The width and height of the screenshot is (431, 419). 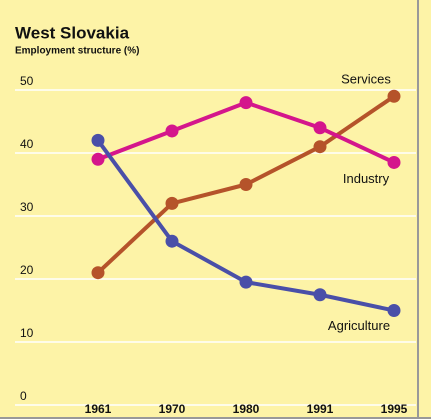 I want to click on series-label: Agriculture, so click(x=359, y=325).